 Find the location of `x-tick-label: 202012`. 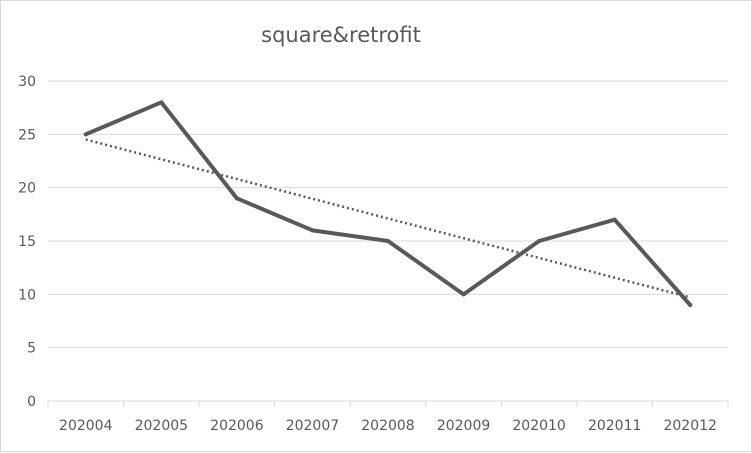

x-tick-label: 202012 is located at coordinates (689, 426).